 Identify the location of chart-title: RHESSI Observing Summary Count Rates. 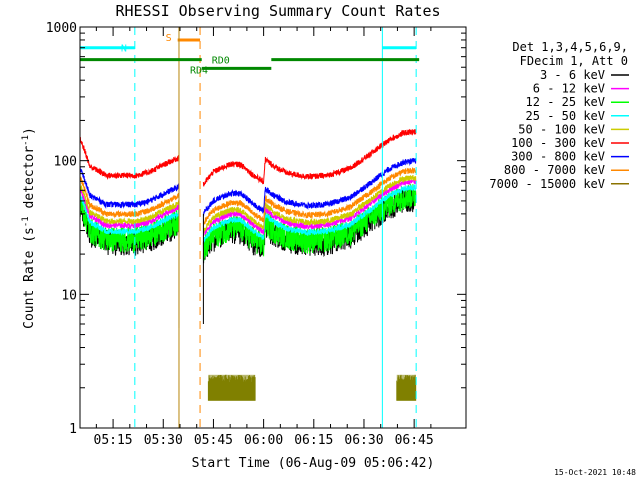
(277, 11).